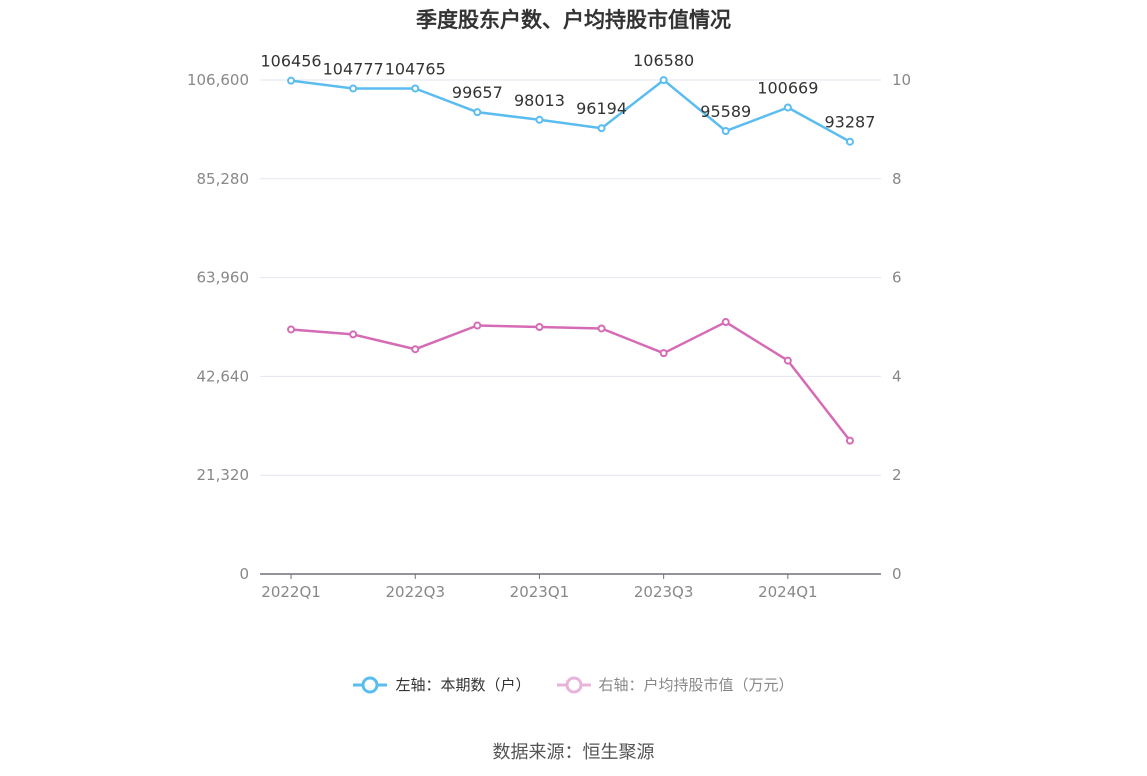  What do you see at coordinates (353, 68) in the screenshot?
I see `data-label: 104777` at bounding box center [353, 68].